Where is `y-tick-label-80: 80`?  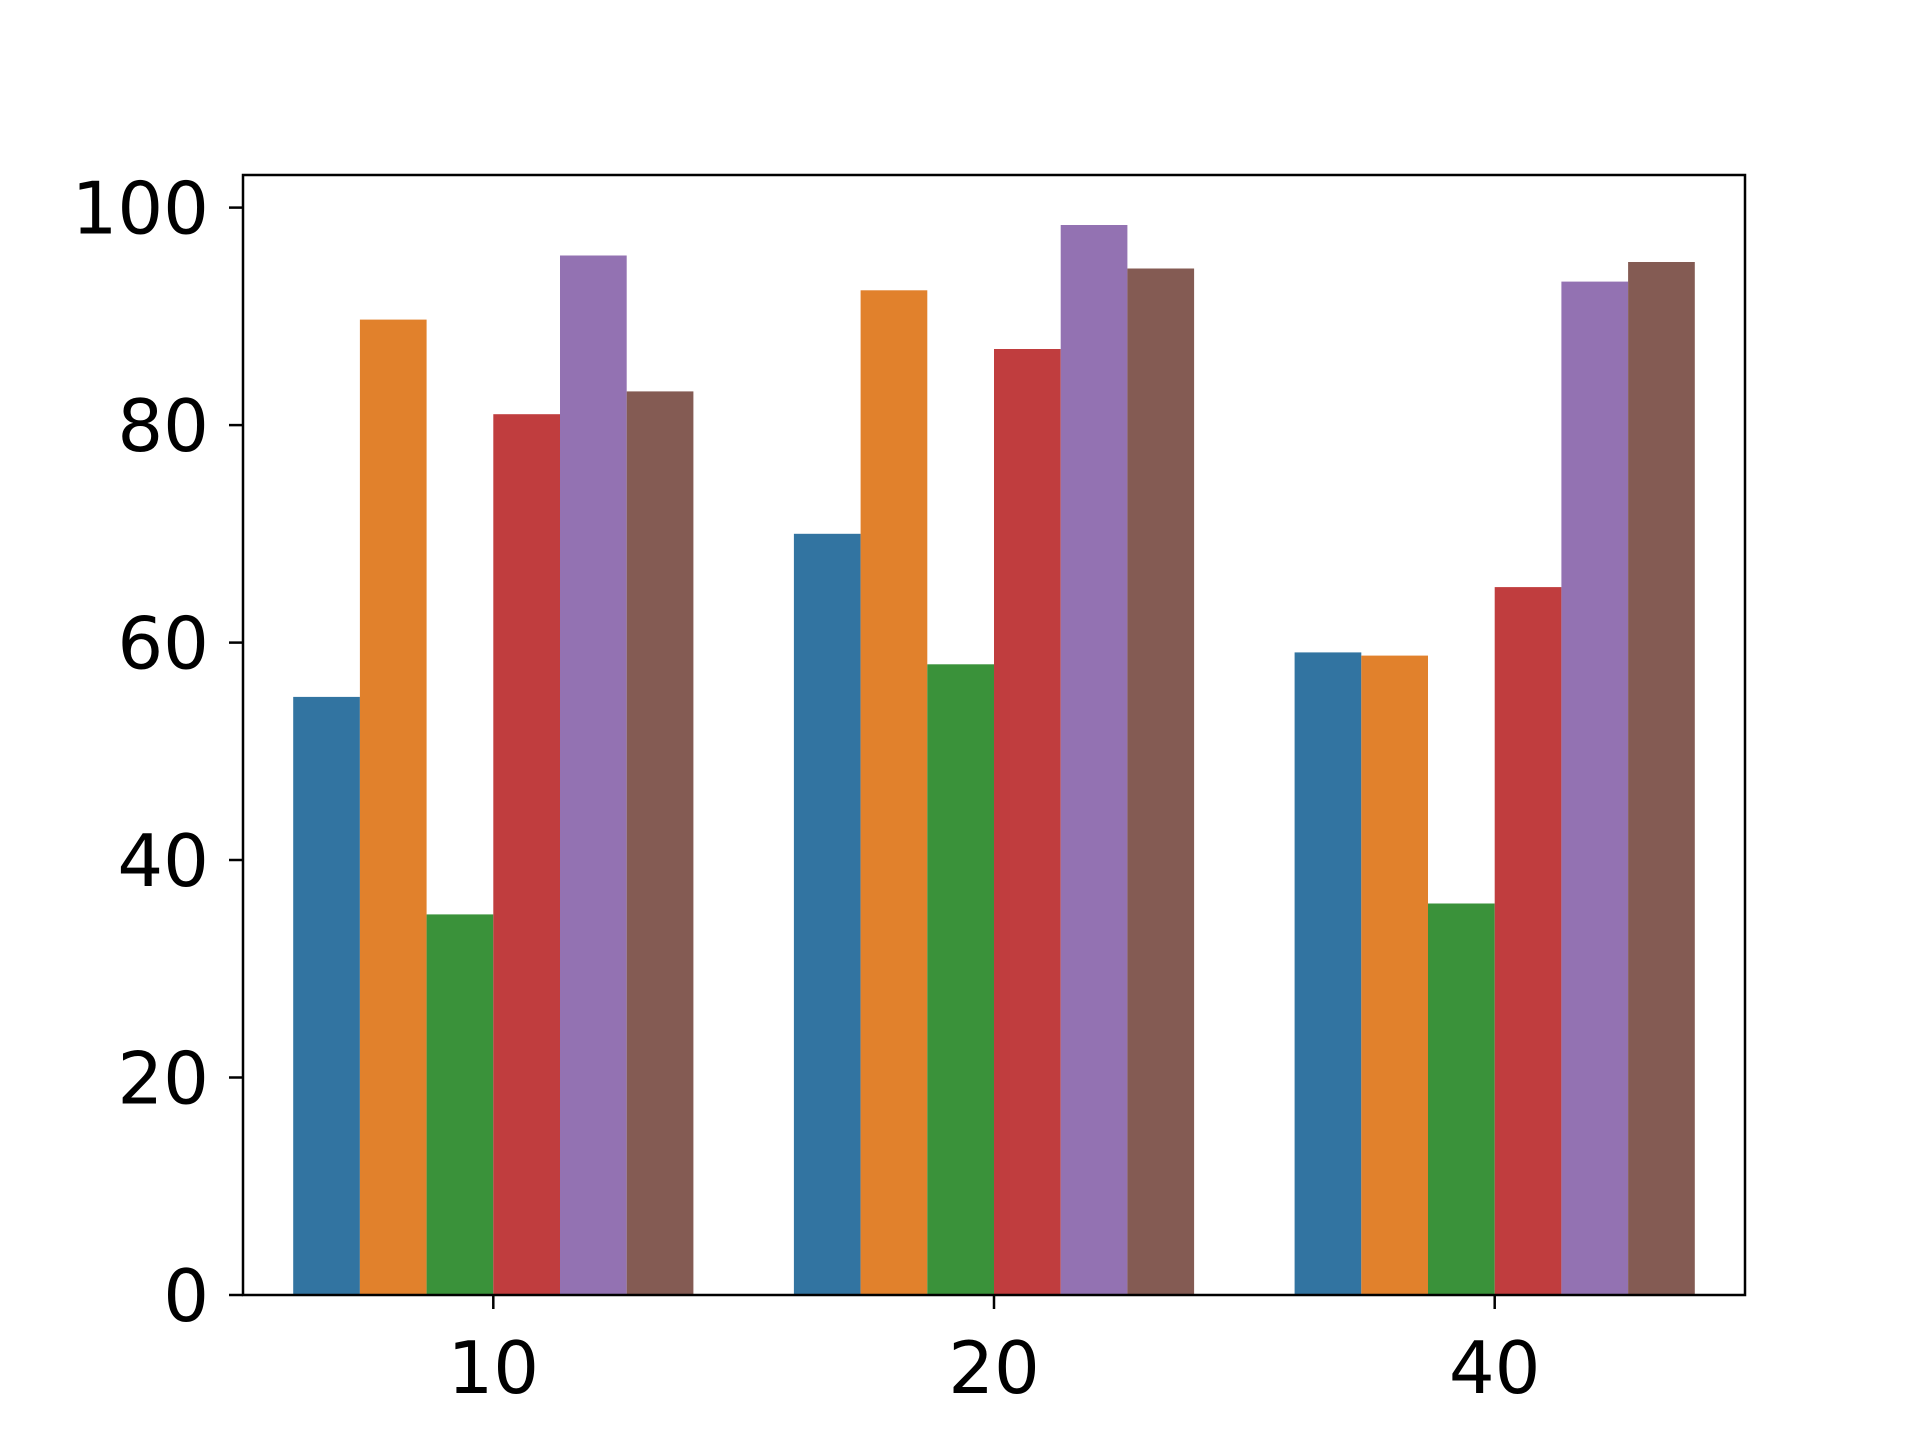 y-tick-label-80: 80 is located at coordinates (163, 426).